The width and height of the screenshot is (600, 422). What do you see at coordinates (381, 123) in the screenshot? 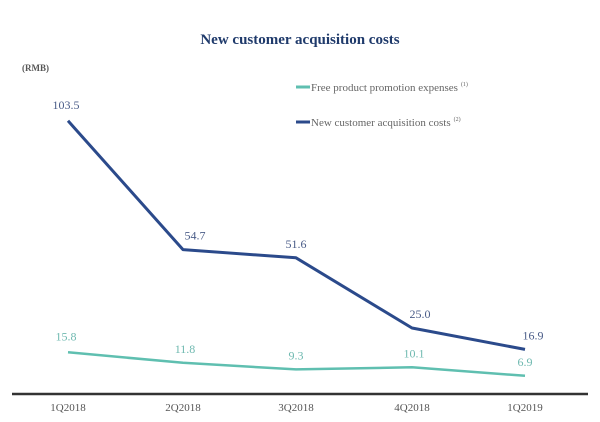
I see `legend-label-text: New customer acquisition costs` at bounding box center [381, 123].